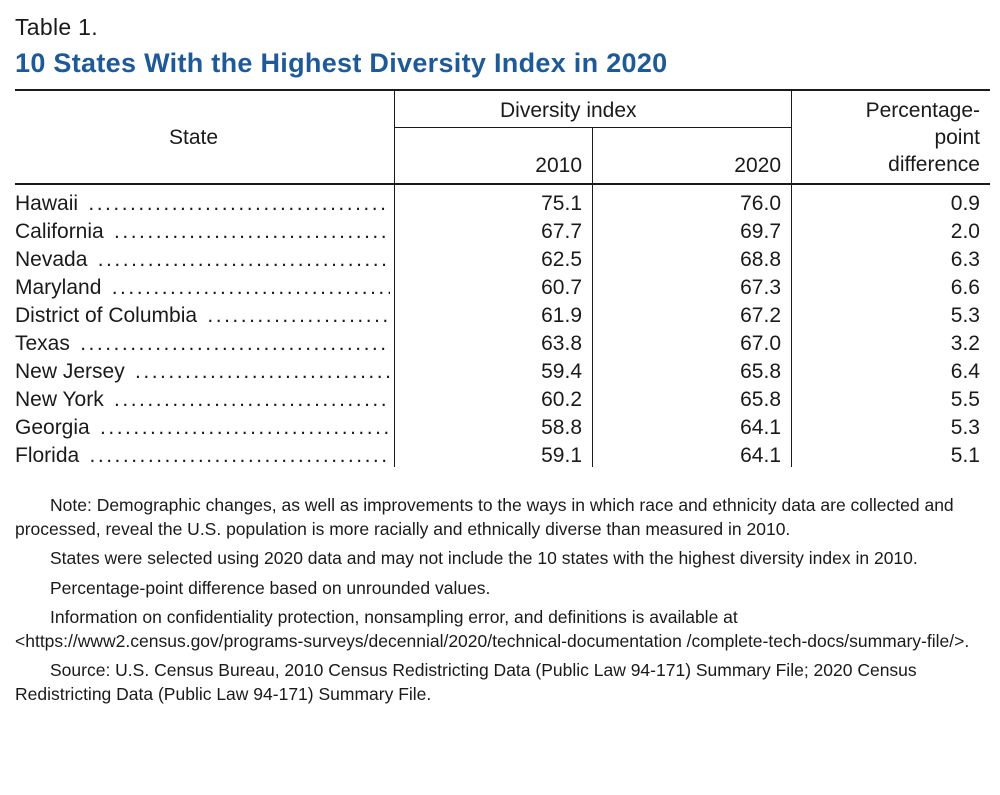 This screenshot has width=1000, height=795. Describe the element at coordinates (561, 231) in the screenshot. I see `value-2010: 67.7` at that location.